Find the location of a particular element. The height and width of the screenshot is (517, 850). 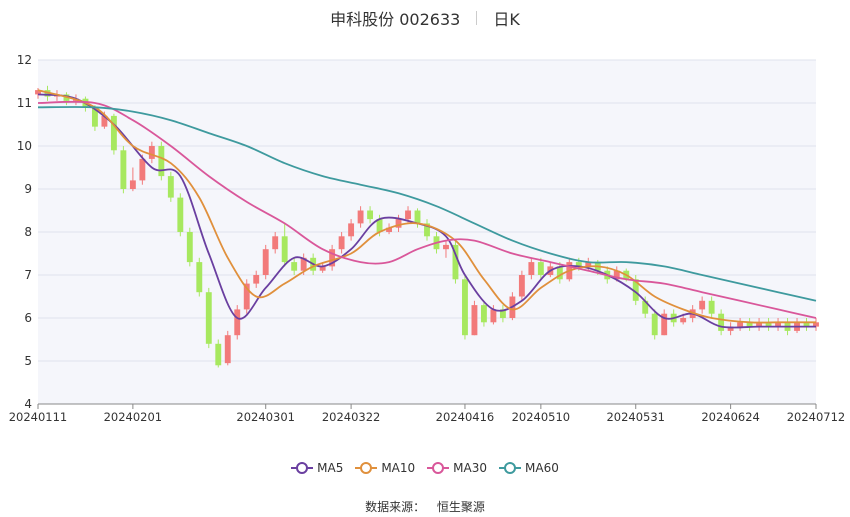

legend-item-ma10: MA10 is located at coordinates (385, 468).